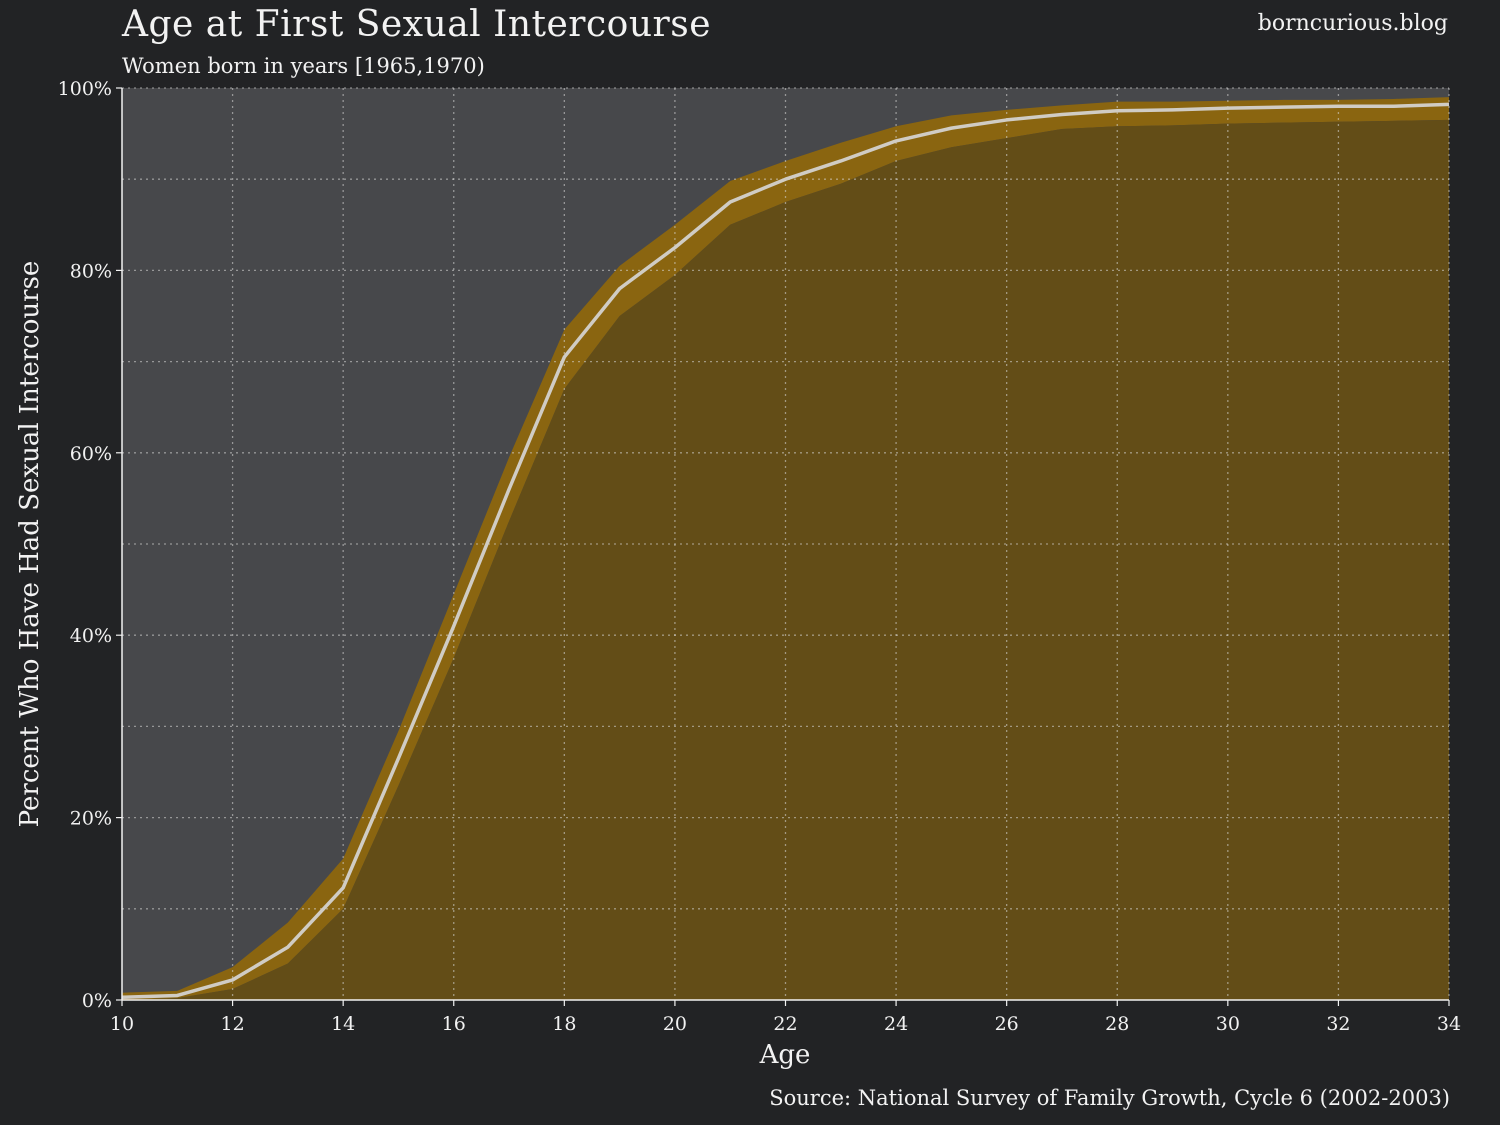  Describe the element at coordinates (85, 89) in the screenshot. I see `y-tick-label: 100%` at that location.